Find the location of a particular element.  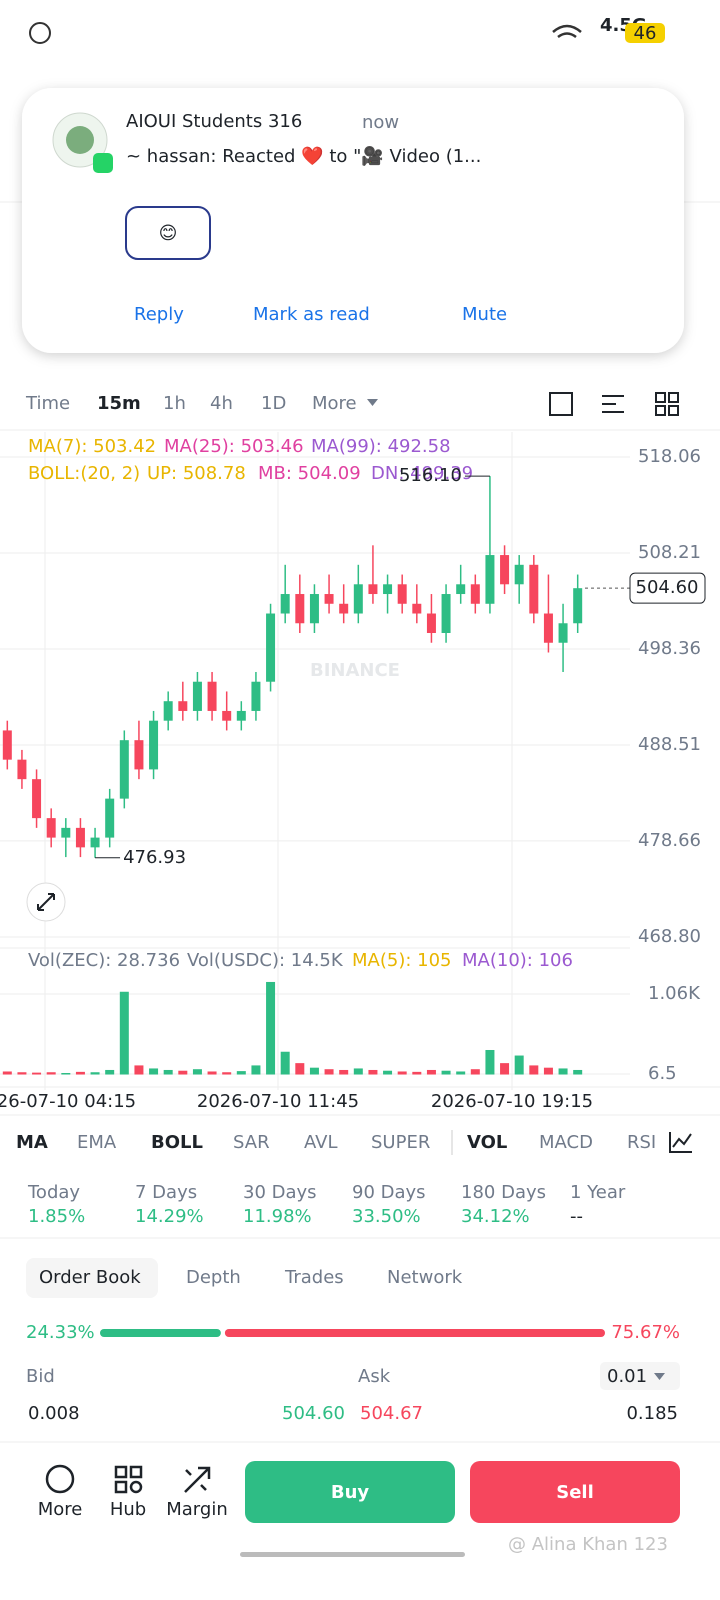

tab-fade is located at coordinates (687, 1143).